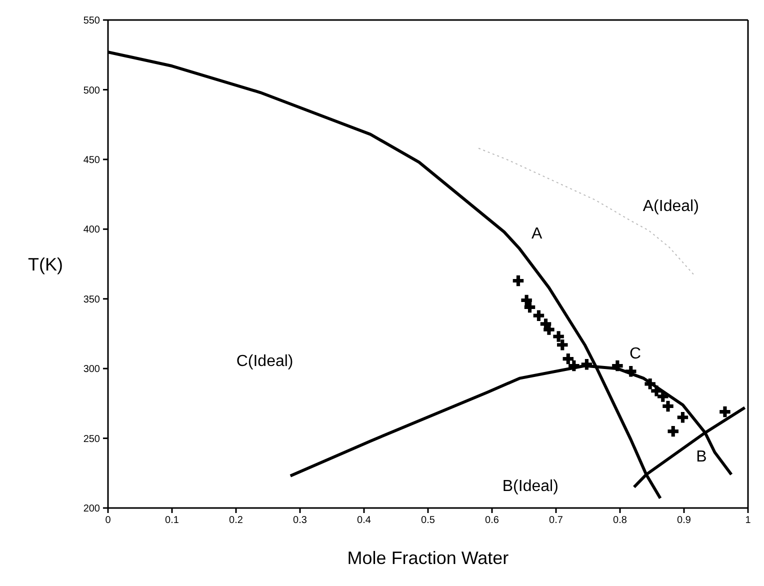 This screenshot has height=586, width=764. I want to click on x-axis-title: Mole Fraction Water, so click(428, 558).